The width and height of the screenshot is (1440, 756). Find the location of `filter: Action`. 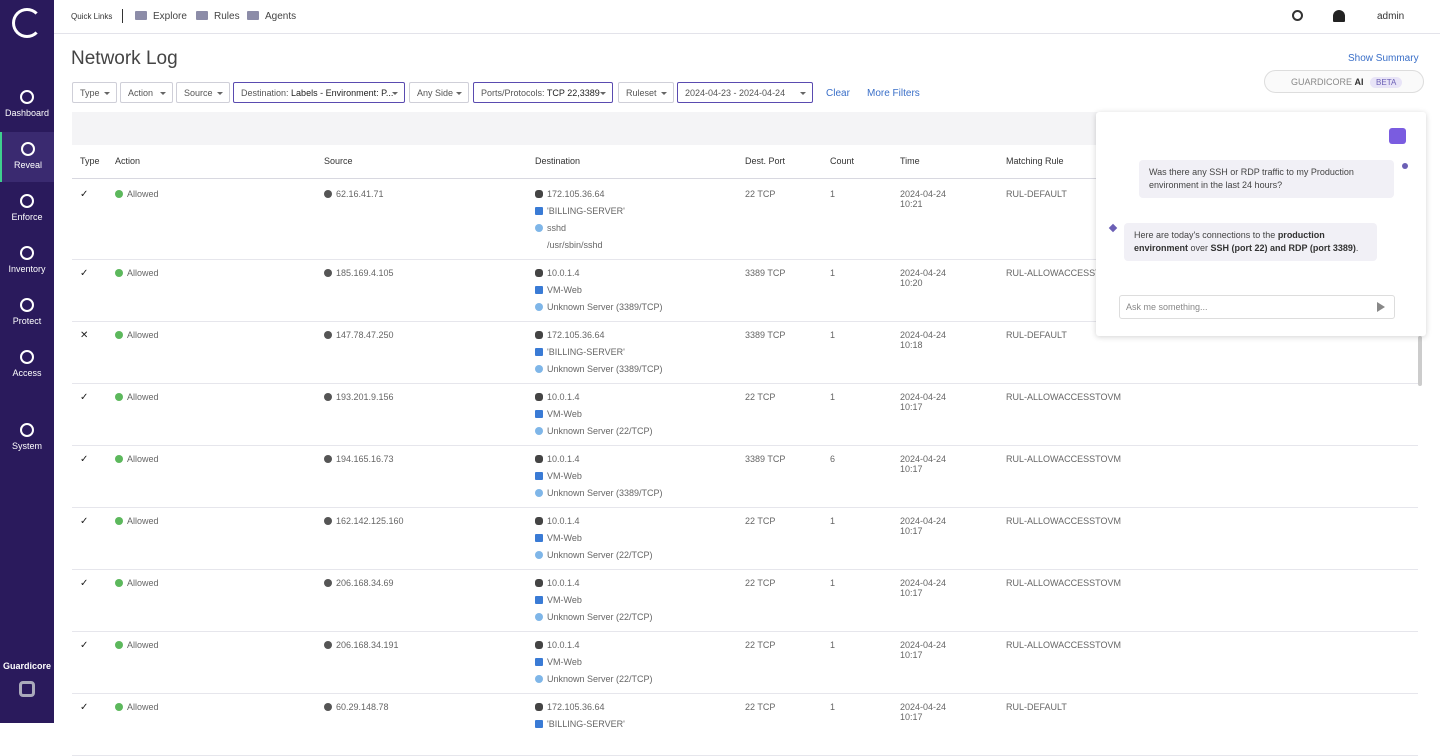

filter: Action is located at coordinates (146, 92).